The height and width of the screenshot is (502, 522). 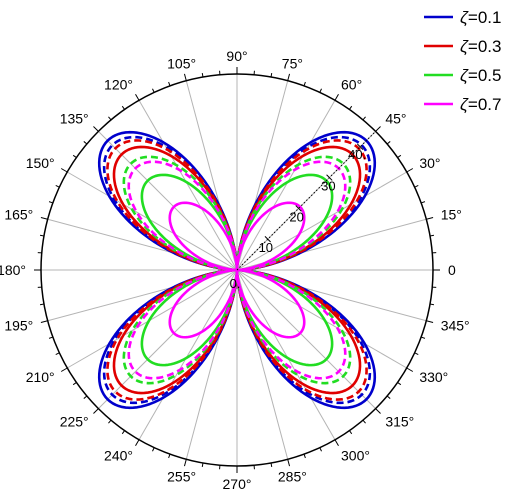 I want to click on angle-label-135: 135°, so click(x=74, y=119).